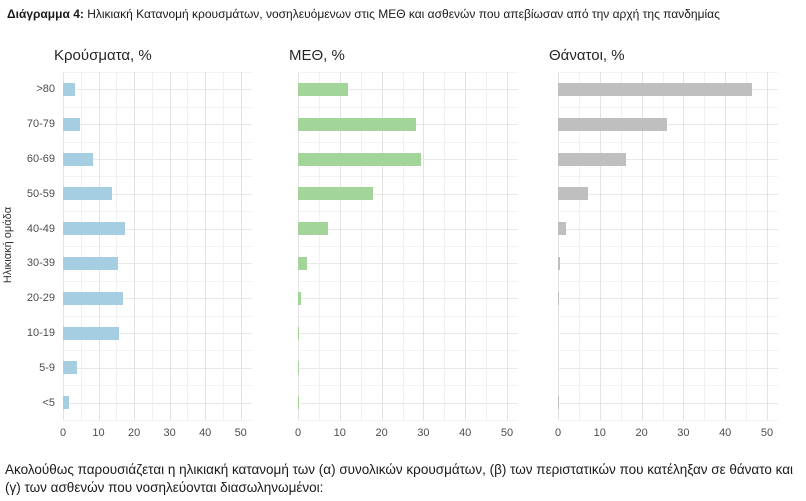 This screenshot has width=806, height=501. What do you see at coordinates (8, 245) in the screenshot?
I see `y-axis-title: Ηλικιακή ομάδα` at bounding box center [8, 245].